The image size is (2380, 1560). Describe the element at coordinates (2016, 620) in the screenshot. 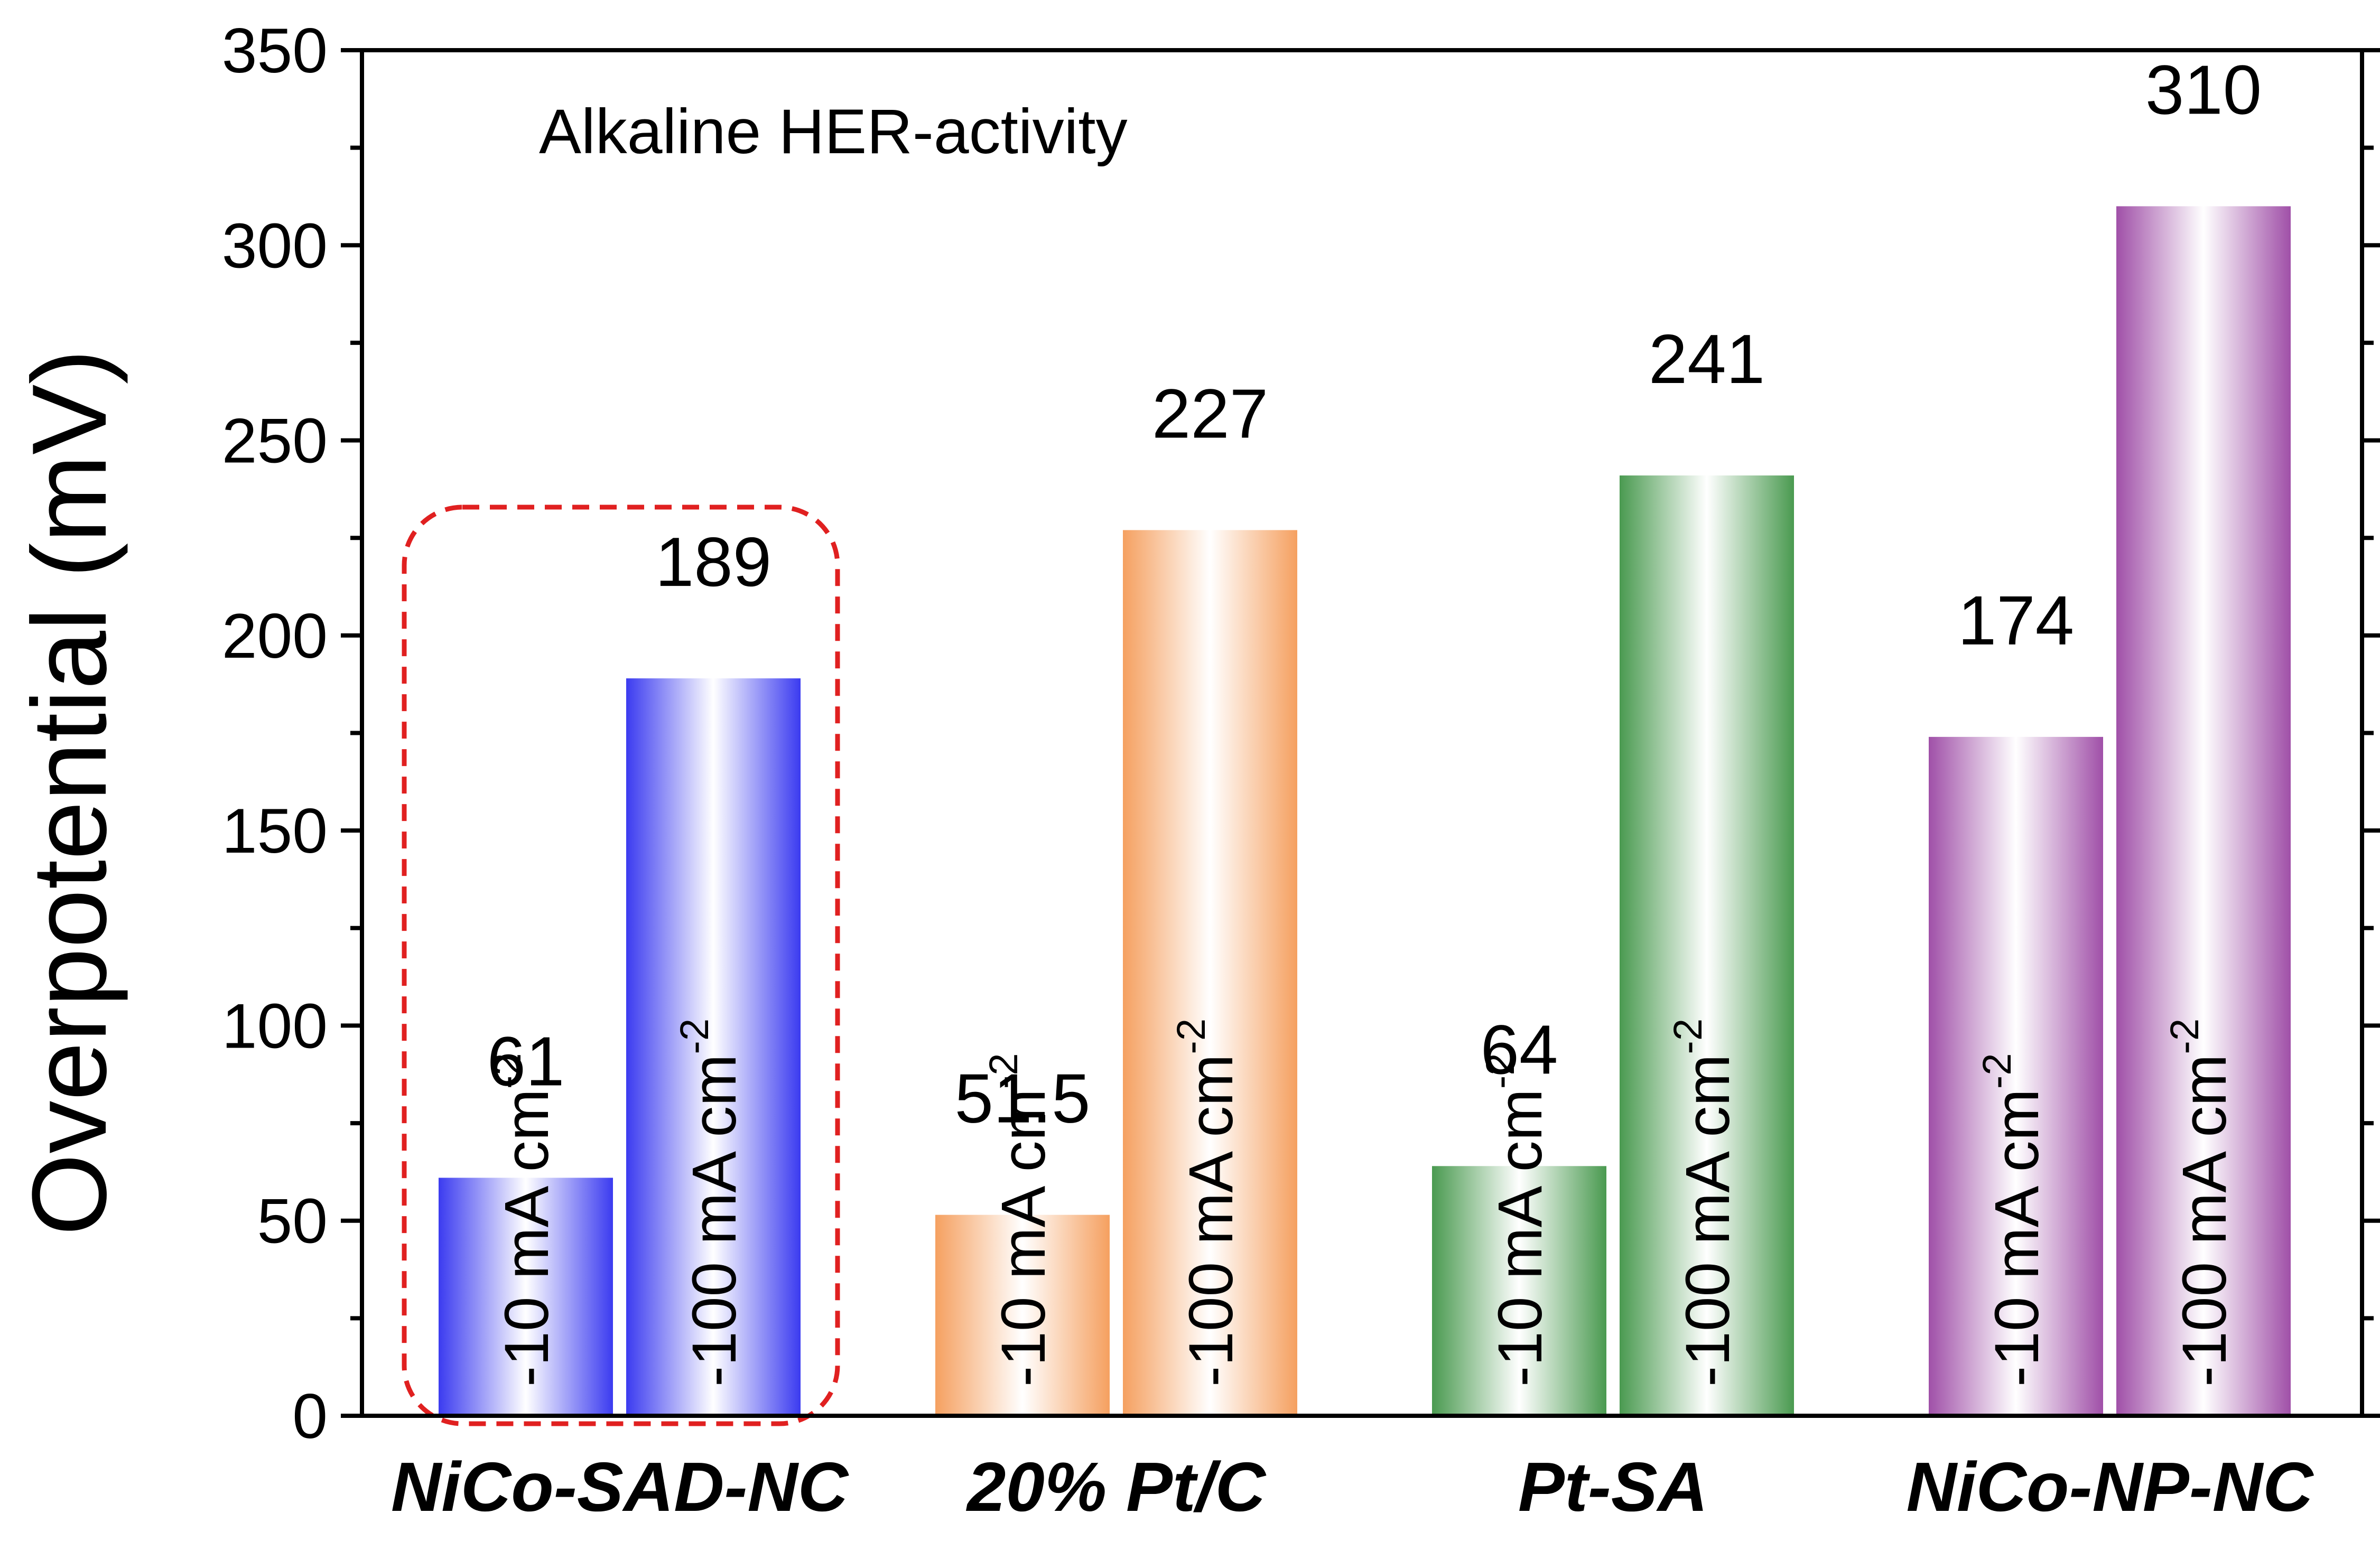

I see `value-label: 174` at that location.